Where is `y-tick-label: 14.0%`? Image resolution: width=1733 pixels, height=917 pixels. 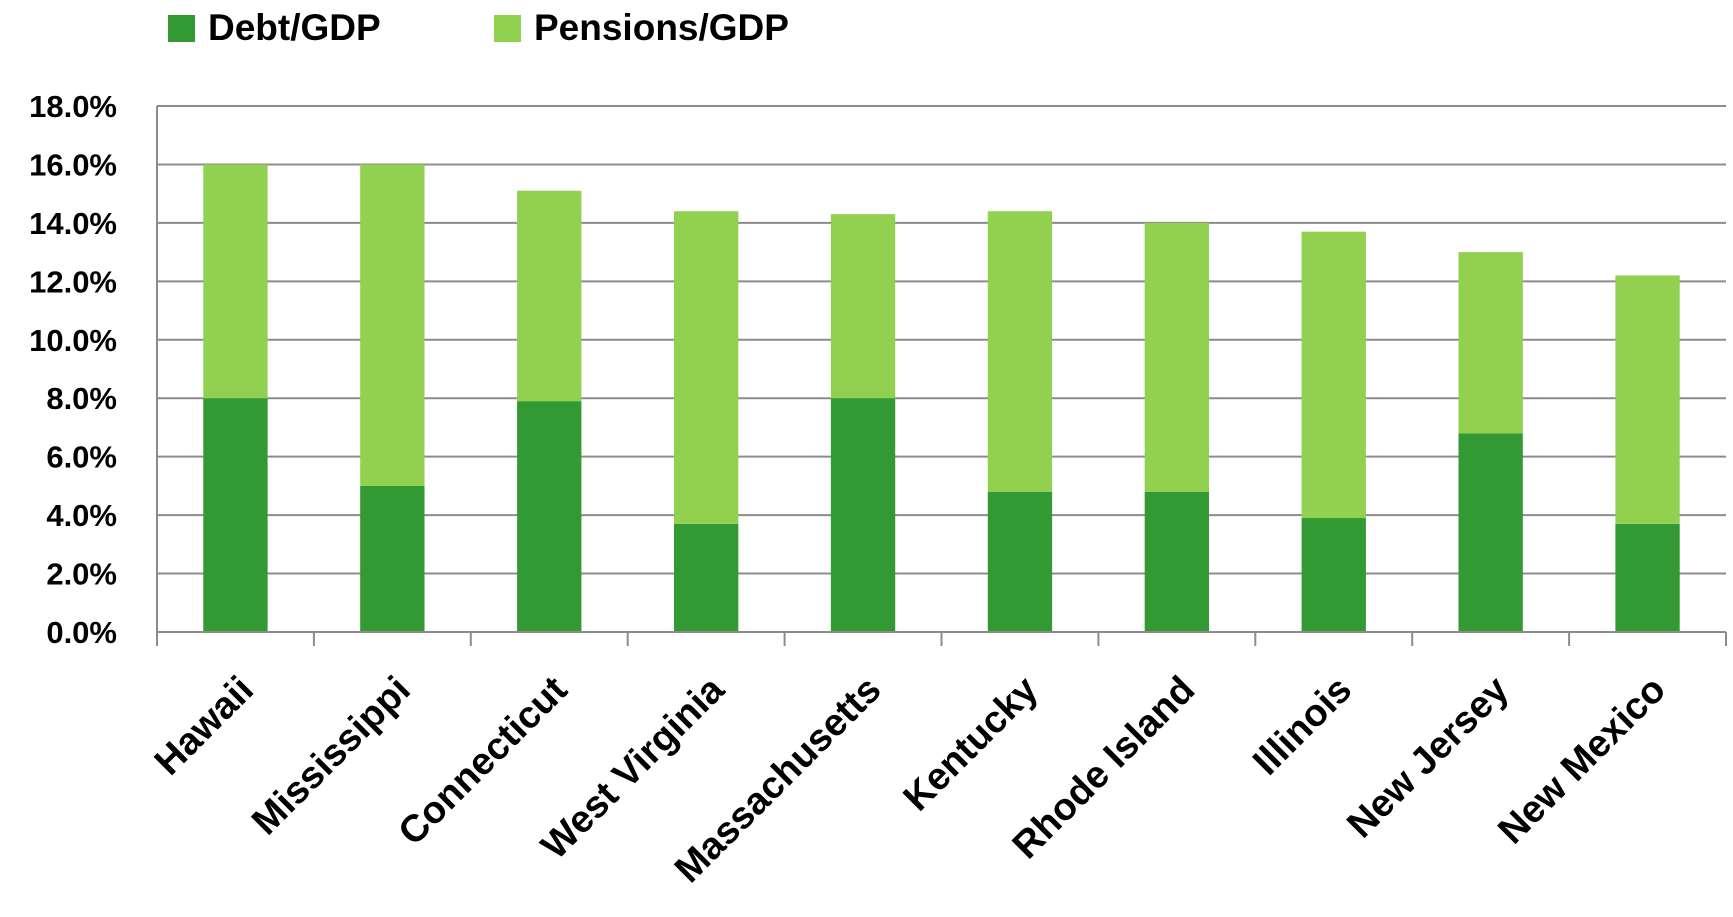
y-tick-label: 14.0% is located at coordinates (73, 223).